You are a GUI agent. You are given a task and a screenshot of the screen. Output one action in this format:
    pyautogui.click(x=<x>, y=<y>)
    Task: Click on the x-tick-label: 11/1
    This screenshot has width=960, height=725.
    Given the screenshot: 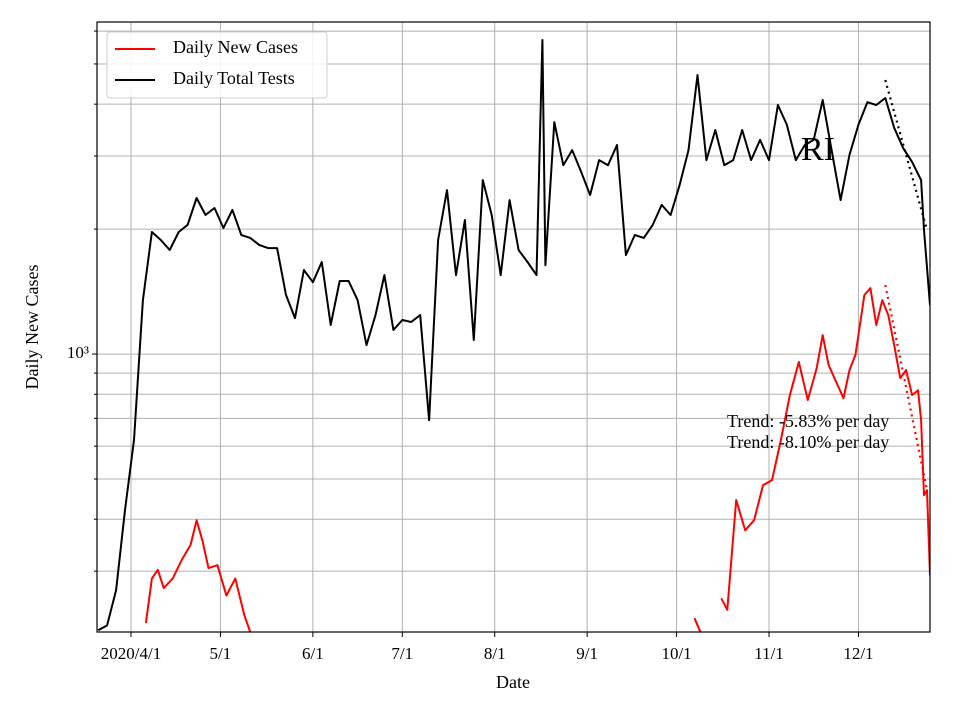 What is the action you would take?
    pyautogui.click(x=769, y=653)
    